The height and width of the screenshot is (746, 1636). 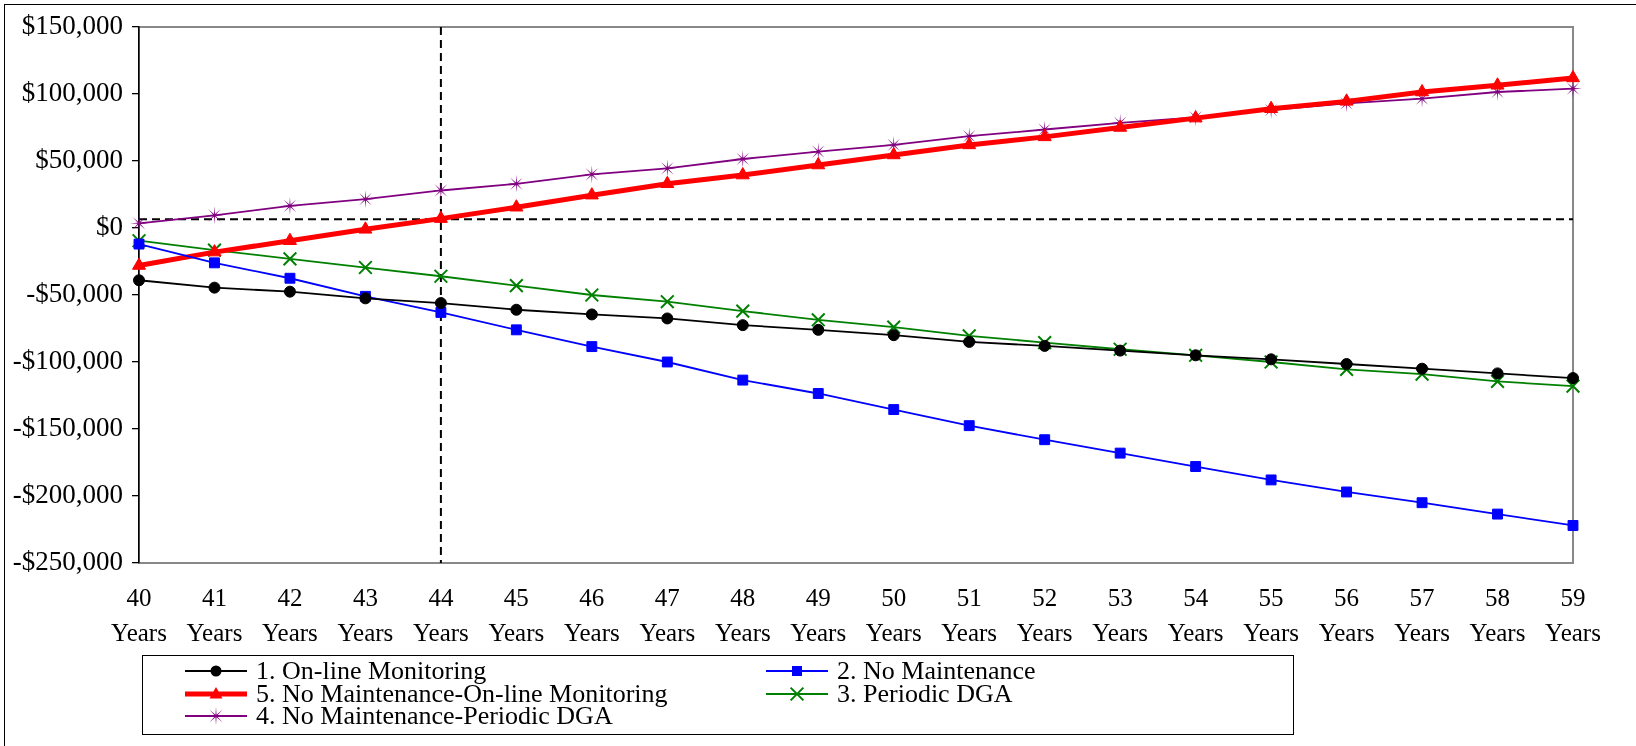 What do you see at coordinates (67, 494) in the screenshot?
I see `y-tick-label: -$200,000` at bounding box center [67, 494].